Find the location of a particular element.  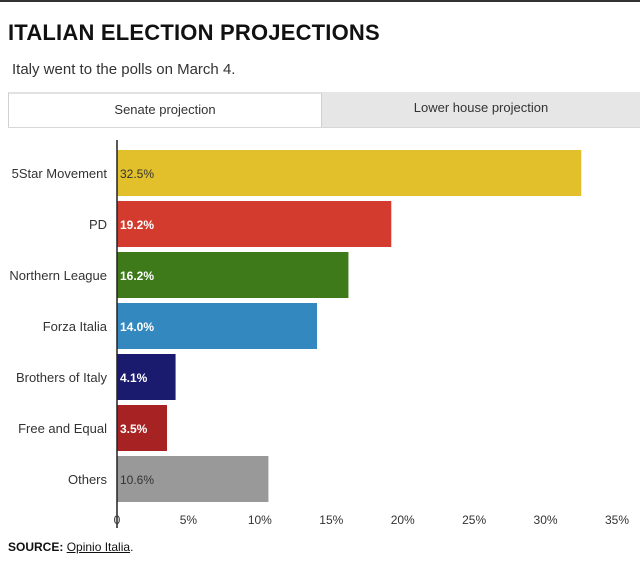

value-label-5star-movement: 32.5% is located at coordinates (137, 174).